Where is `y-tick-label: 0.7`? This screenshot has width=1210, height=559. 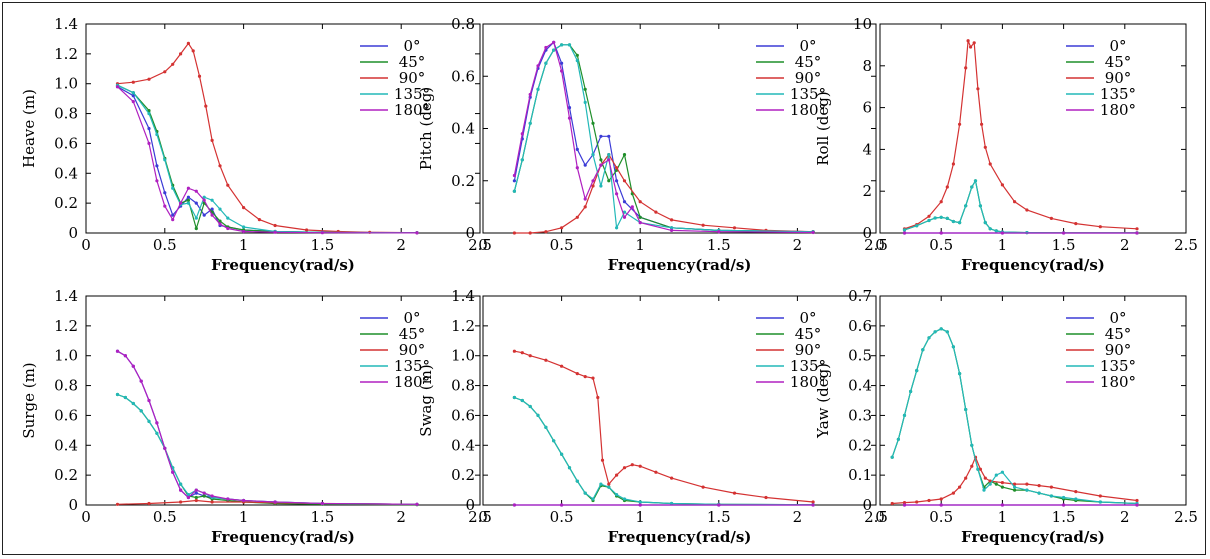 y-tick-label: 0.7 is located at coordinates (860, 296).